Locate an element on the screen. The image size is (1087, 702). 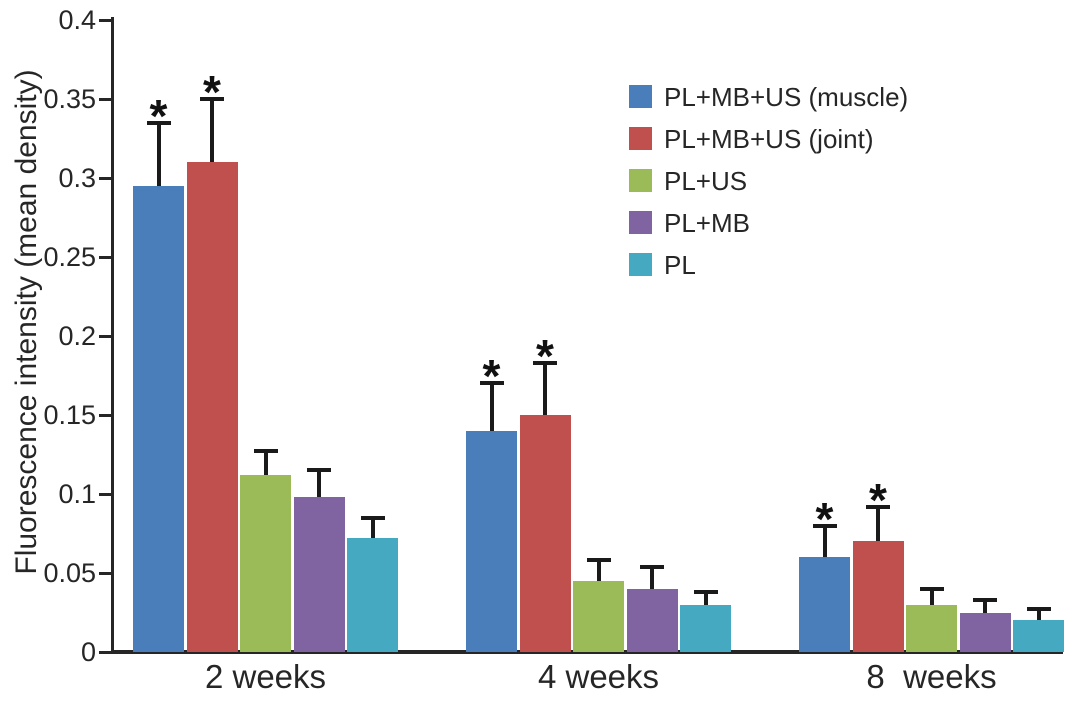
legend-label: PL+MB+US (joint) is located at coordinates (769, 138).